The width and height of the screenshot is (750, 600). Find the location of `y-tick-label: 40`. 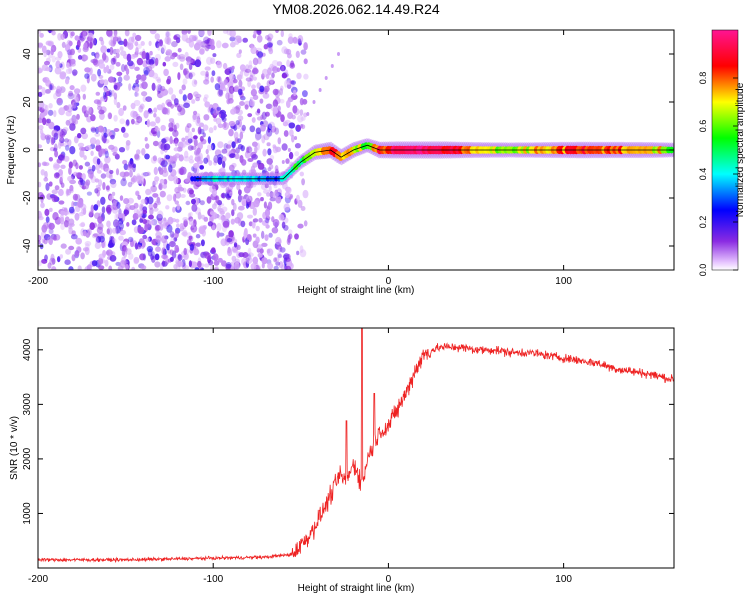

y-tick-label: 40 is located at coordinates (27, 54).